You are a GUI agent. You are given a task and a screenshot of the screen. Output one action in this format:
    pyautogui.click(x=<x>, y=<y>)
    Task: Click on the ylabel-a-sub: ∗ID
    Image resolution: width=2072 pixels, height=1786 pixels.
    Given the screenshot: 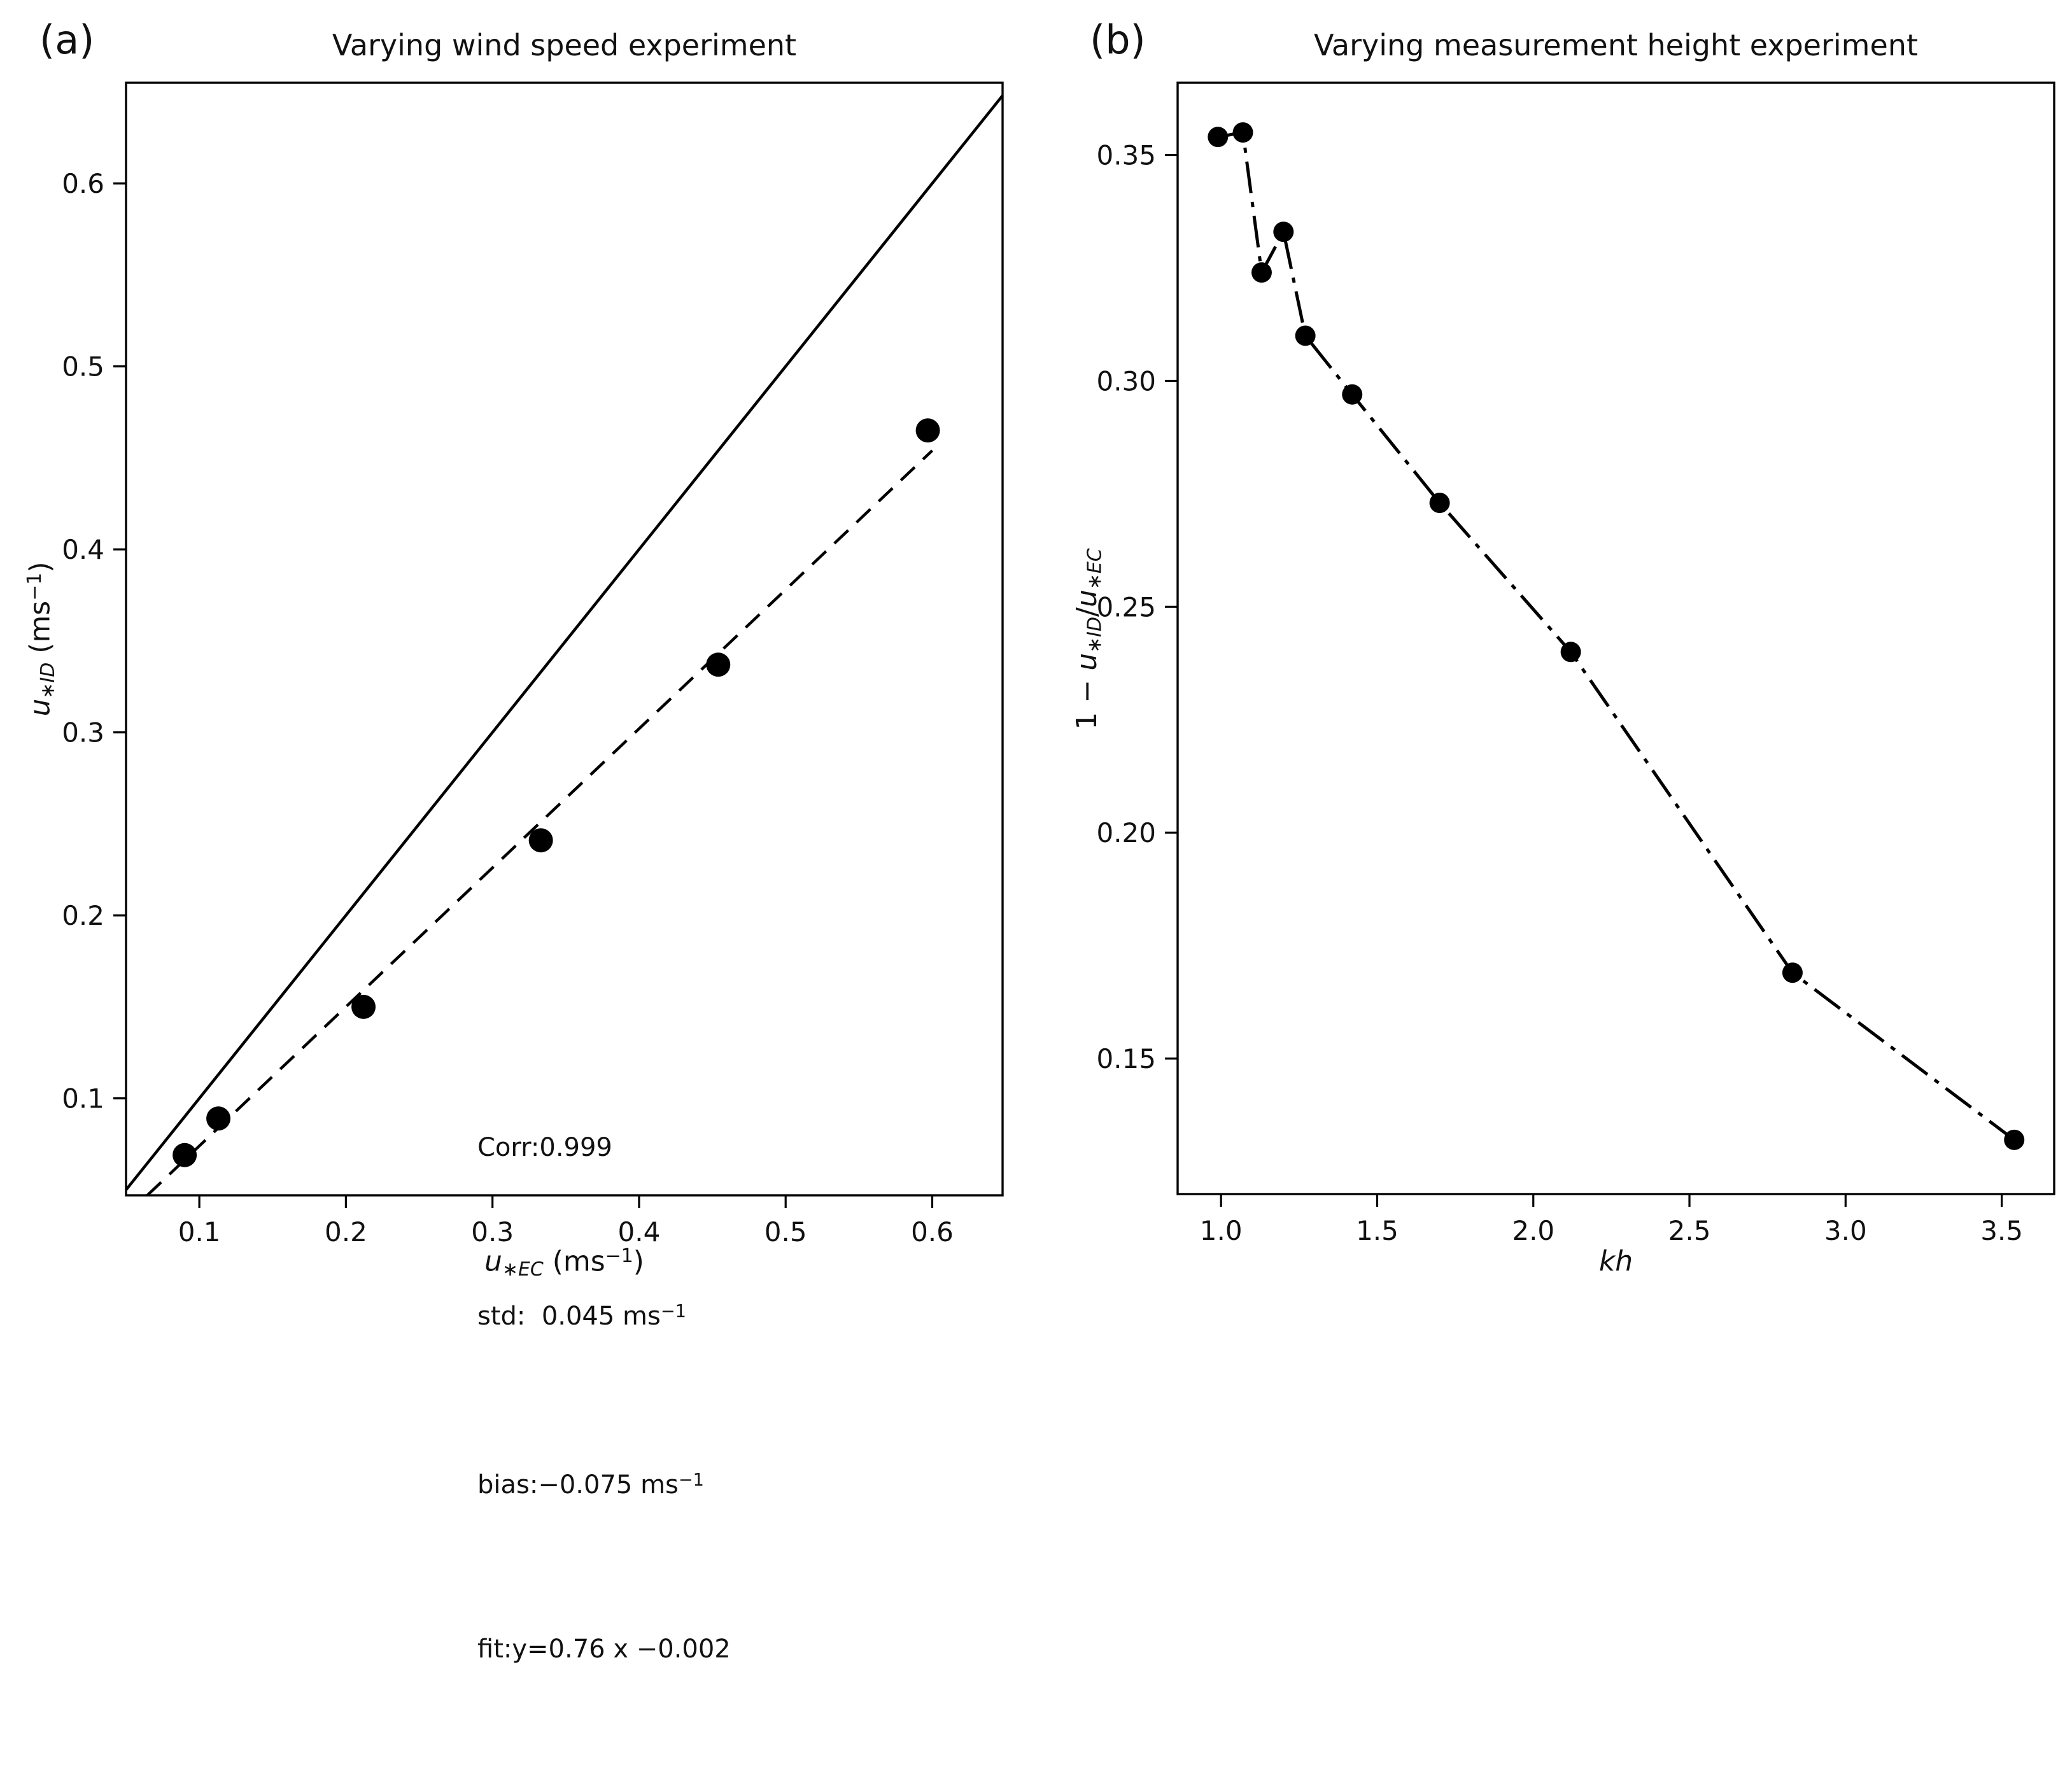 What is the action you would take?
    pyautogui.click(x=48, y=681)
    